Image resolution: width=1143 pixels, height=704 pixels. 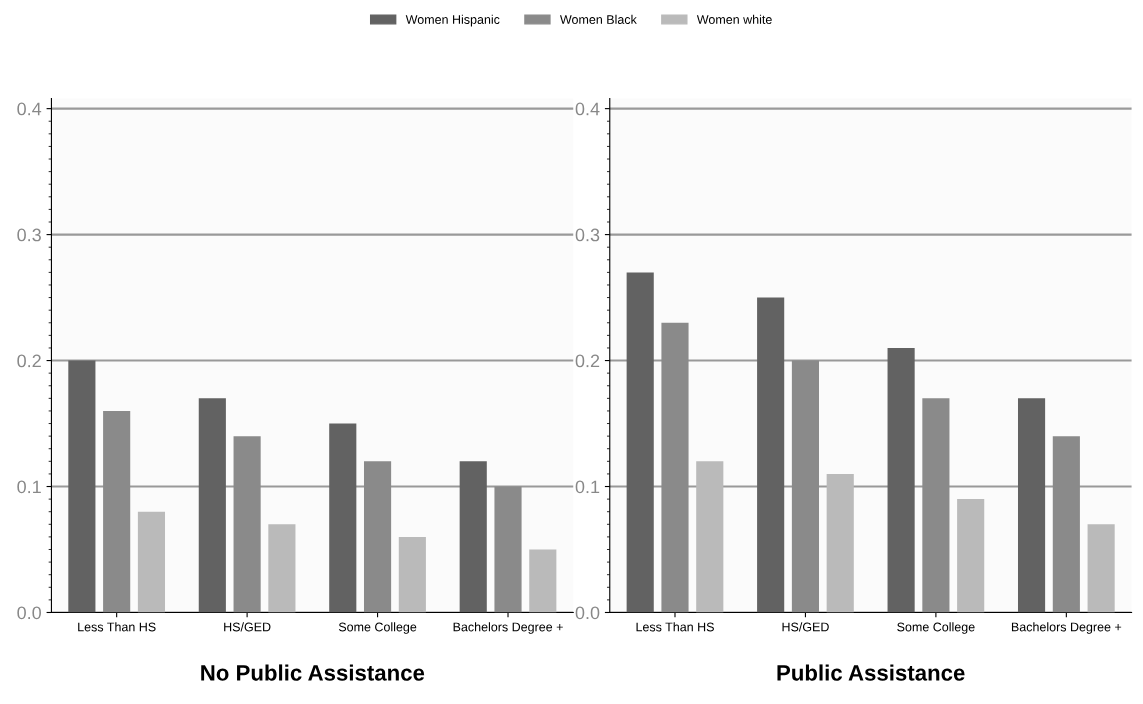 What do you see at coordinates (734, 19) in the screenshot?
I see `legend-label: Women white` at bounding box center [734, 19].